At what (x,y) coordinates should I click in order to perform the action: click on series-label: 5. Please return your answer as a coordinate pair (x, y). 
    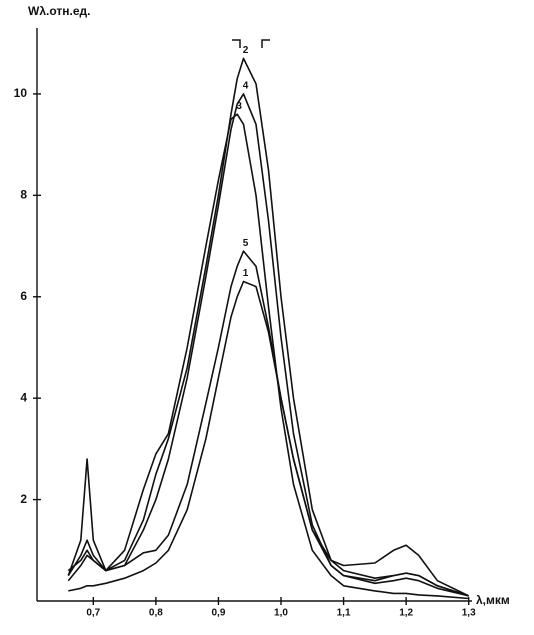
    Looking at the image, I should click on (246, 243).